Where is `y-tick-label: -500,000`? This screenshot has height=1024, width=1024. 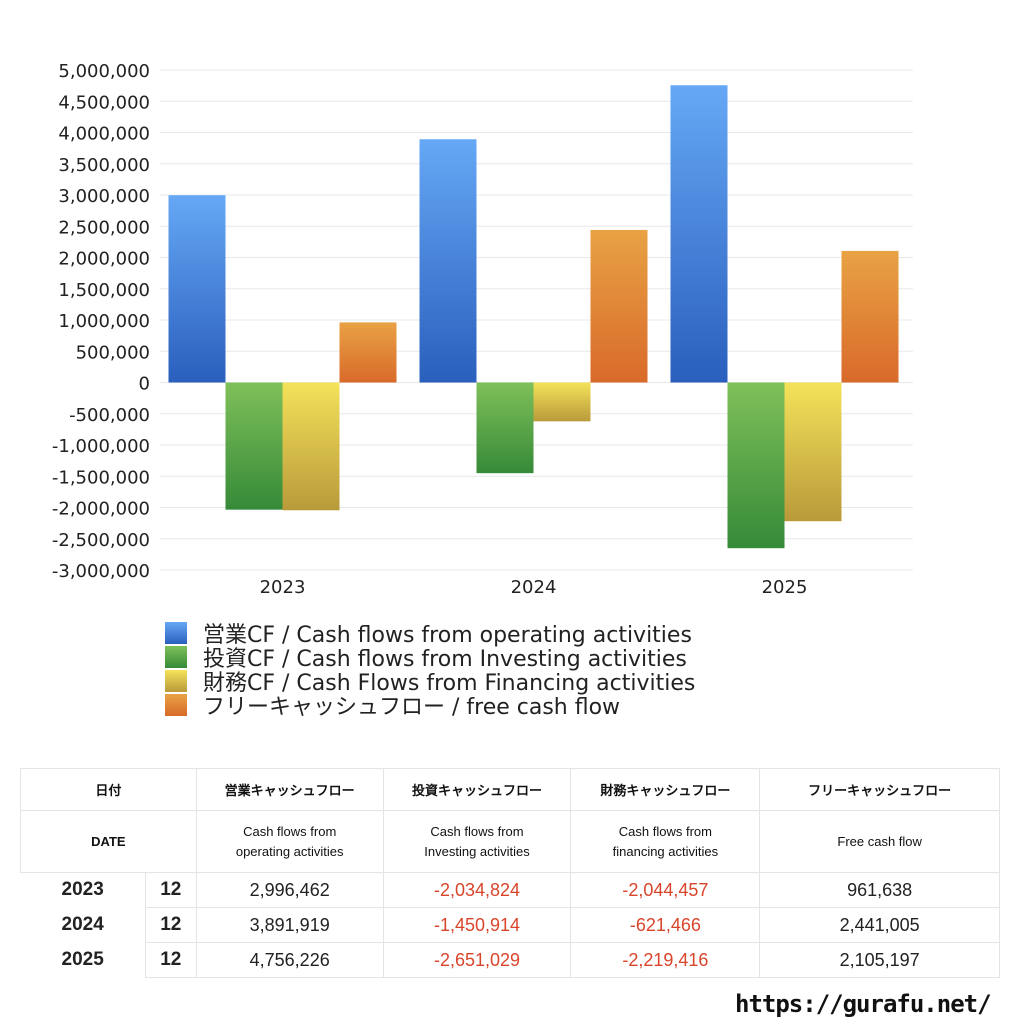
y-tick-label: -500,000 is located at coordinates (109, 415).